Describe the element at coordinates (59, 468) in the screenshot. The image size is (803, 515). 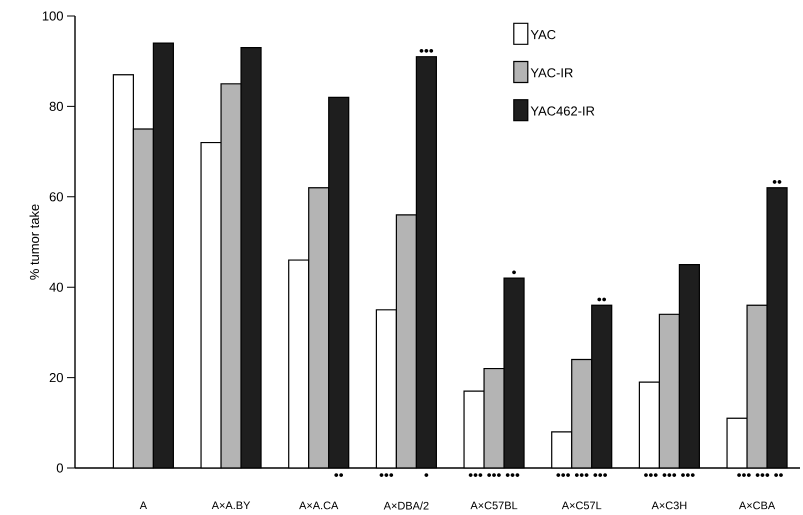
I see `y-tick-label: 0` at that location.